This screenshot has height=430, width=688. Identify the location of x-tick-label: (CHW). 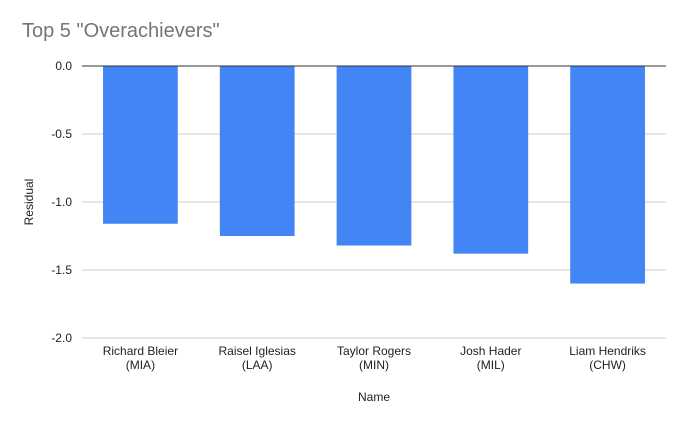
(607, 365).